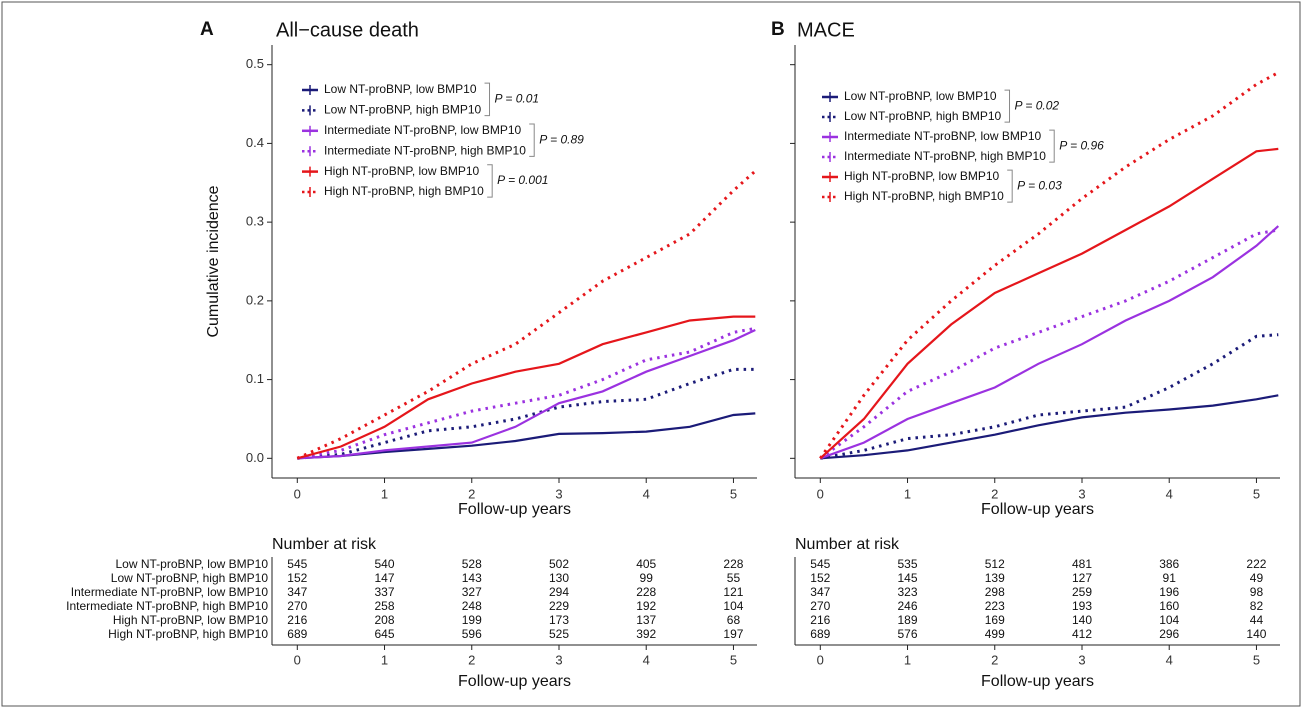  I want to click on risk-count: 259, so click(1082, 592).